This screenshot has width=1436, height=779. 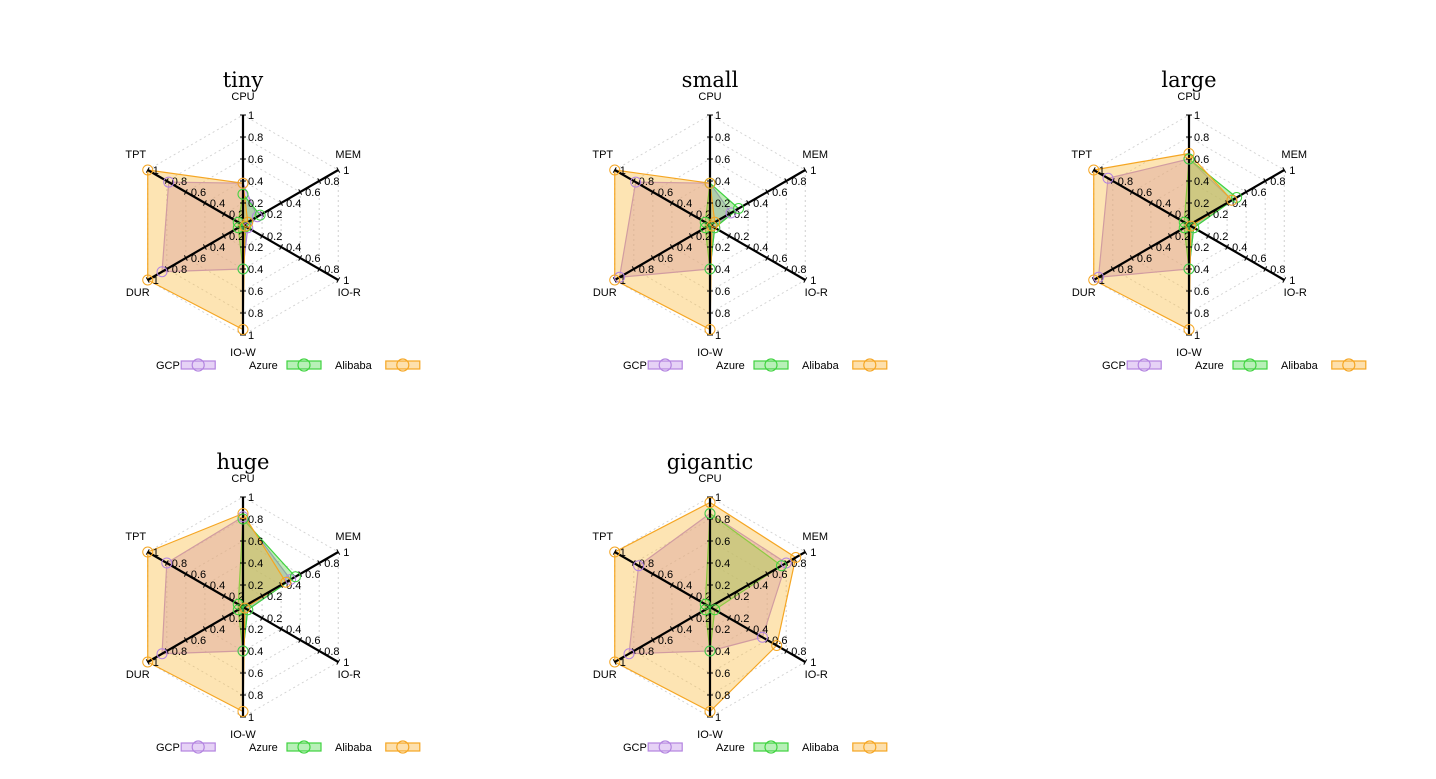 I want to click on legend-marker-azure, so click(x=771, y=747).